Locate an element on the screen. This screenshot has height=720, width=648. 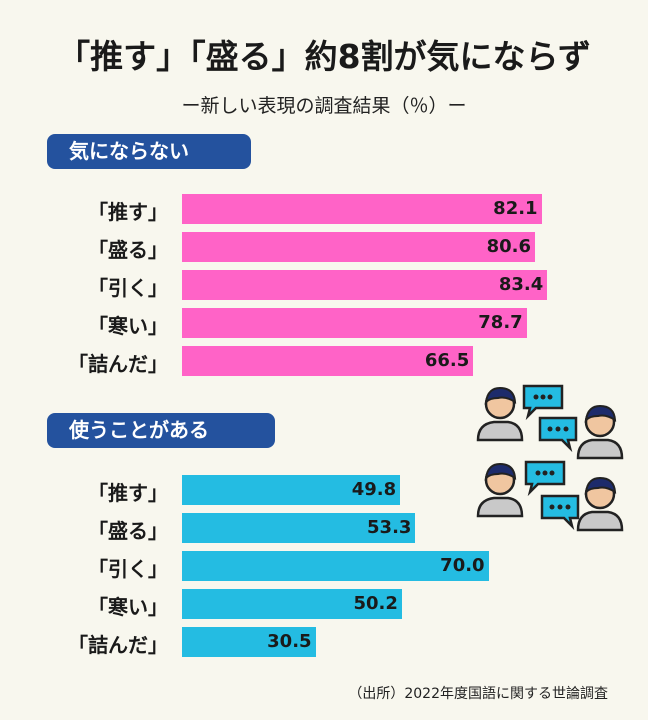
section-label-sometimes-use: 使うことがある is located at coordinates (161, 430).